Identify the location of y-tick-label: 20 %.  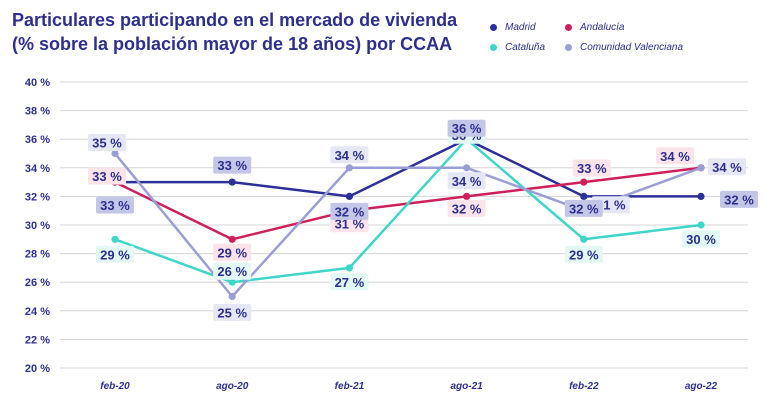
(37, 369).